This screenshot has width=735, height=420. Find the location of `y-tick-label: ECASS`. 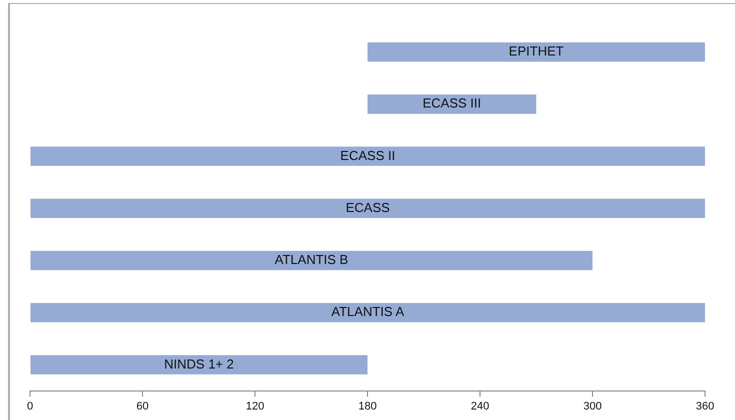

y-tick-label: ECASS is located at coordinates (368, 207).